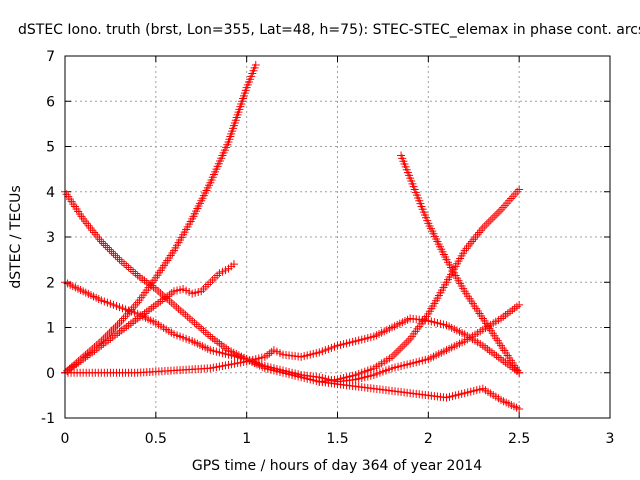 Image resolution: width=640 pixels, height=480 pixels. I want to click on y-tick-label: 3, so click(50, 238).